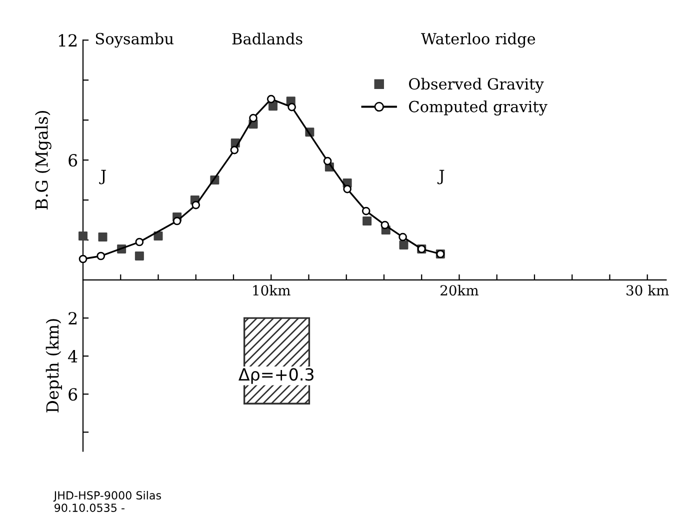 The width and height of the screenshot is (677, 521). Describe the element at coordinates (478, 108) in the screenshot. I see `legend-label: Computed gravity` at that location.